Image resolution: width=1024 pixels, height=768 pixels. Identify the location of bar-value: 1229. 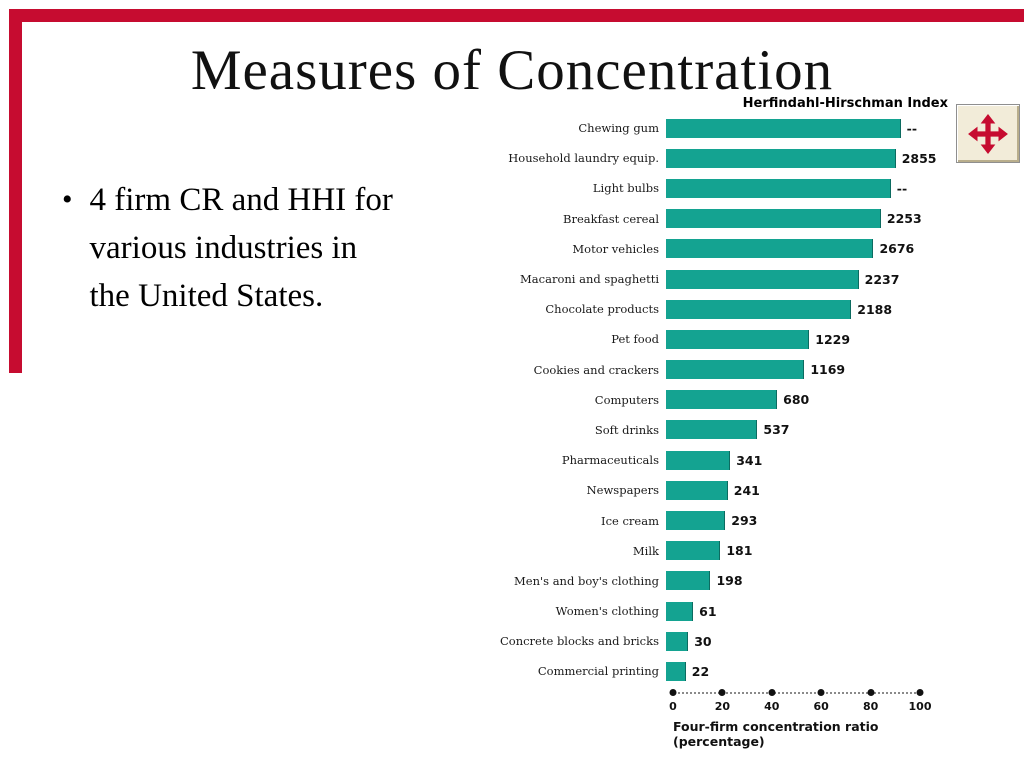
(833, 339).